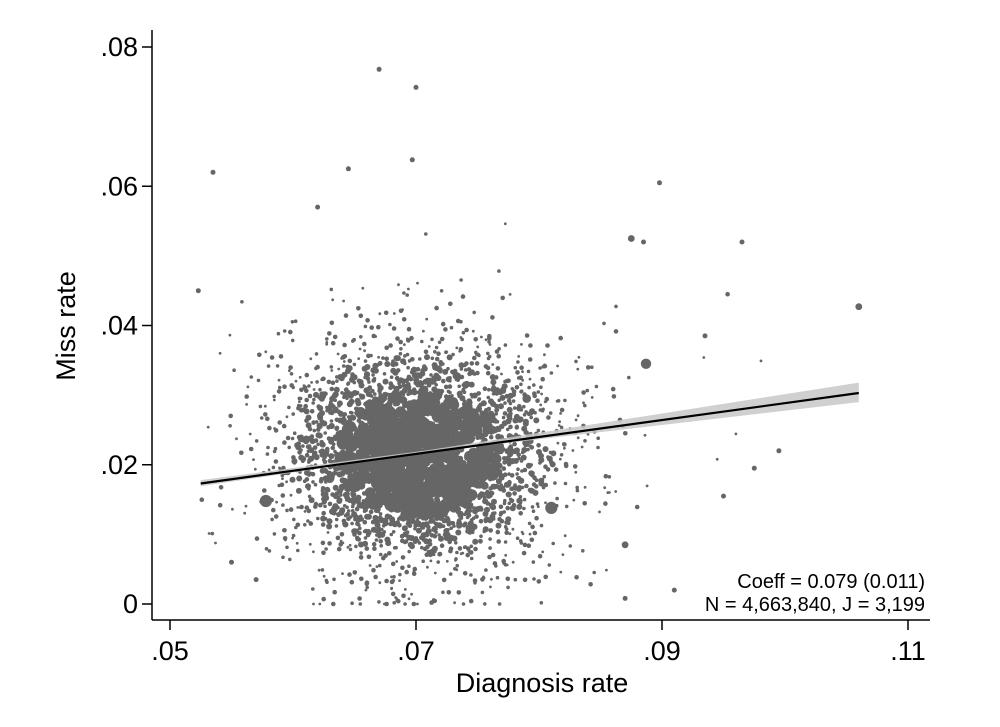  What do you see at coordinates (908, 651) in the screenshot?
I see `x-tick-label: .11` at bounding box center [908, 651].